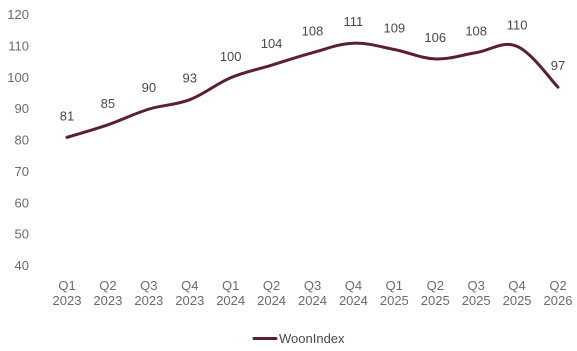 The height and width of the screenshot is (351, 577). I want to click on y-tick-label: 100, so click(18, 77).